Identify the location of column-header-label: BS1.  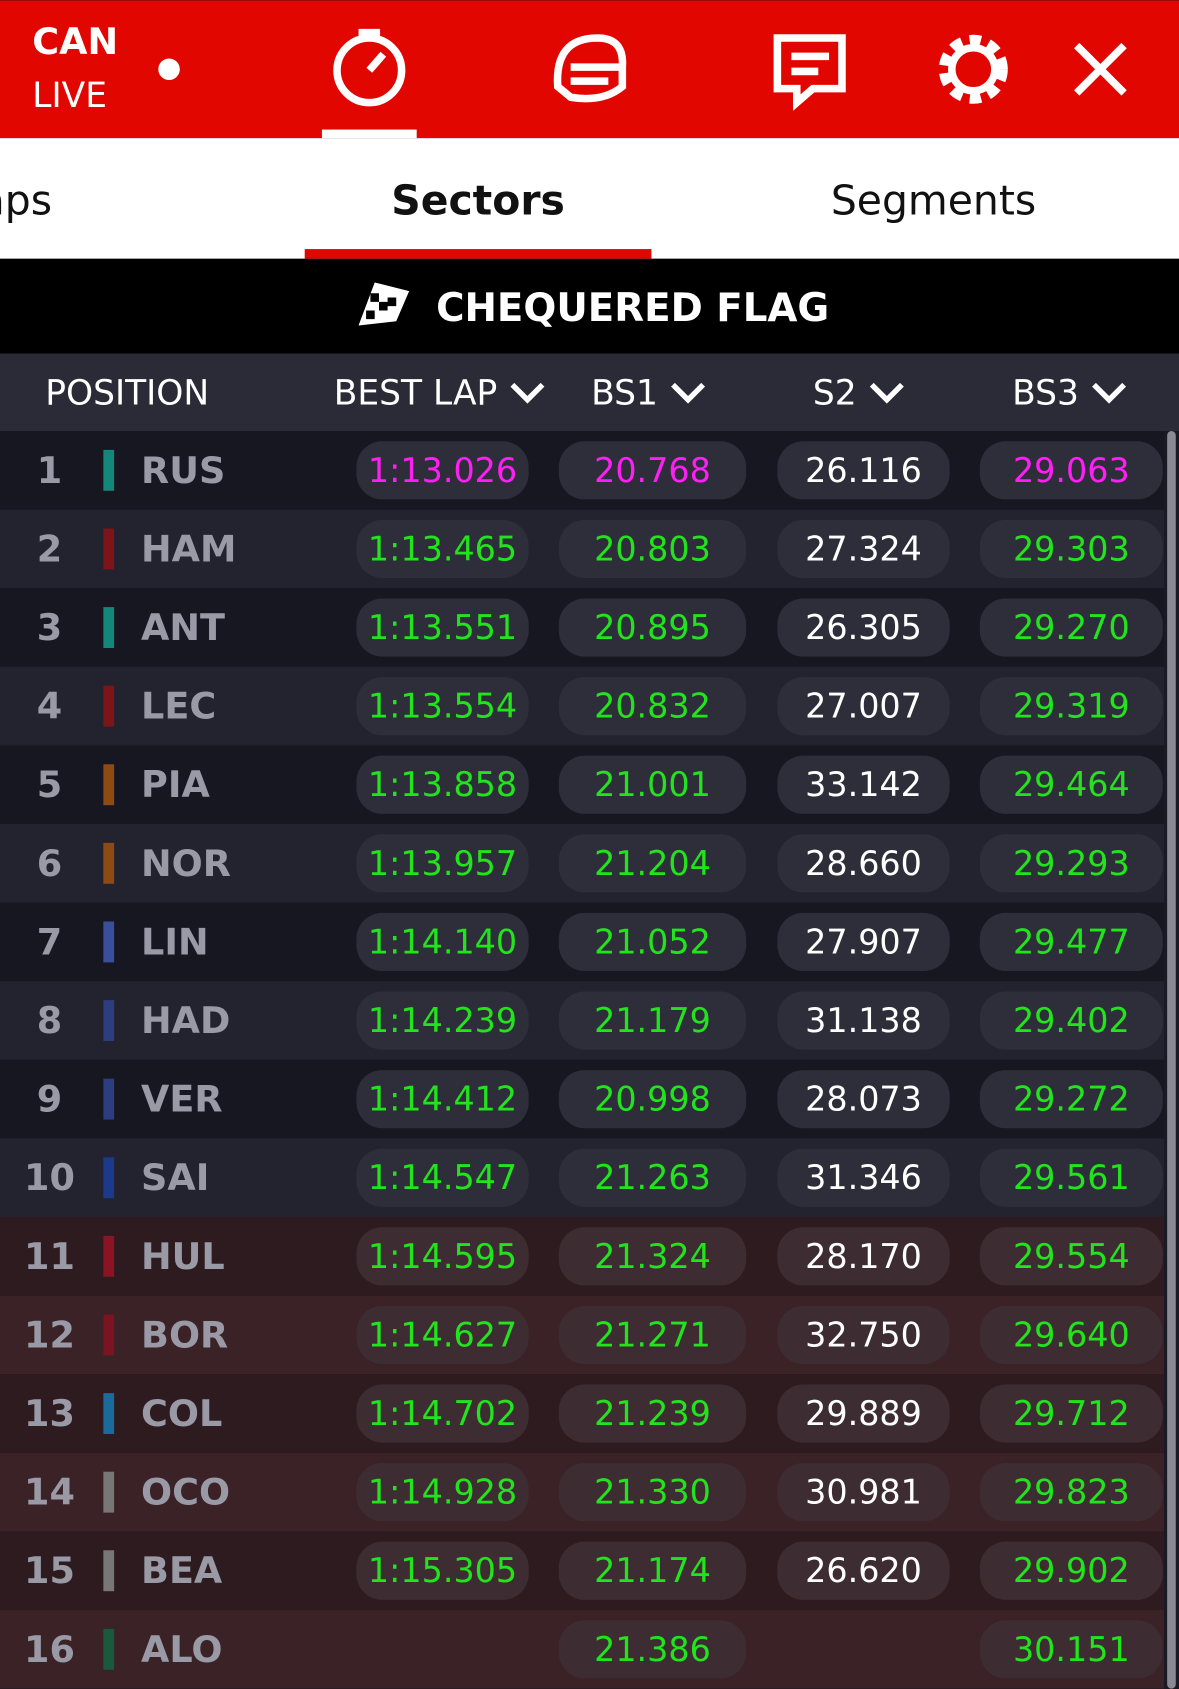
(624, 393).